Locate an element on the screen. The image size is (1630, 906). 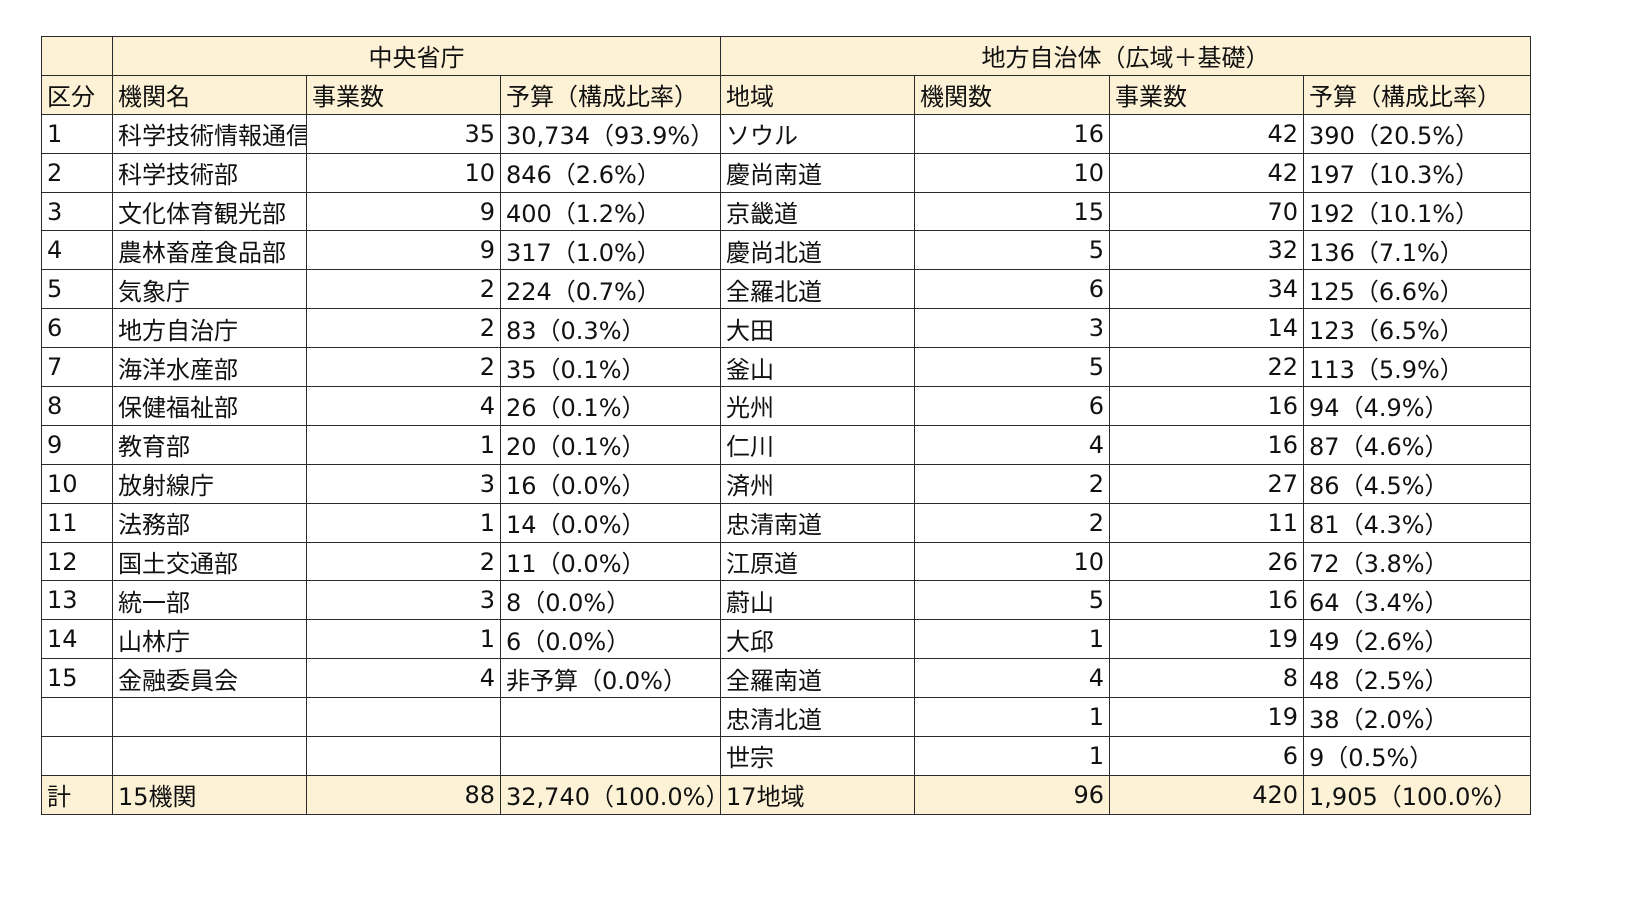
total-cell: 96 is located at coordinates (1012, 794).